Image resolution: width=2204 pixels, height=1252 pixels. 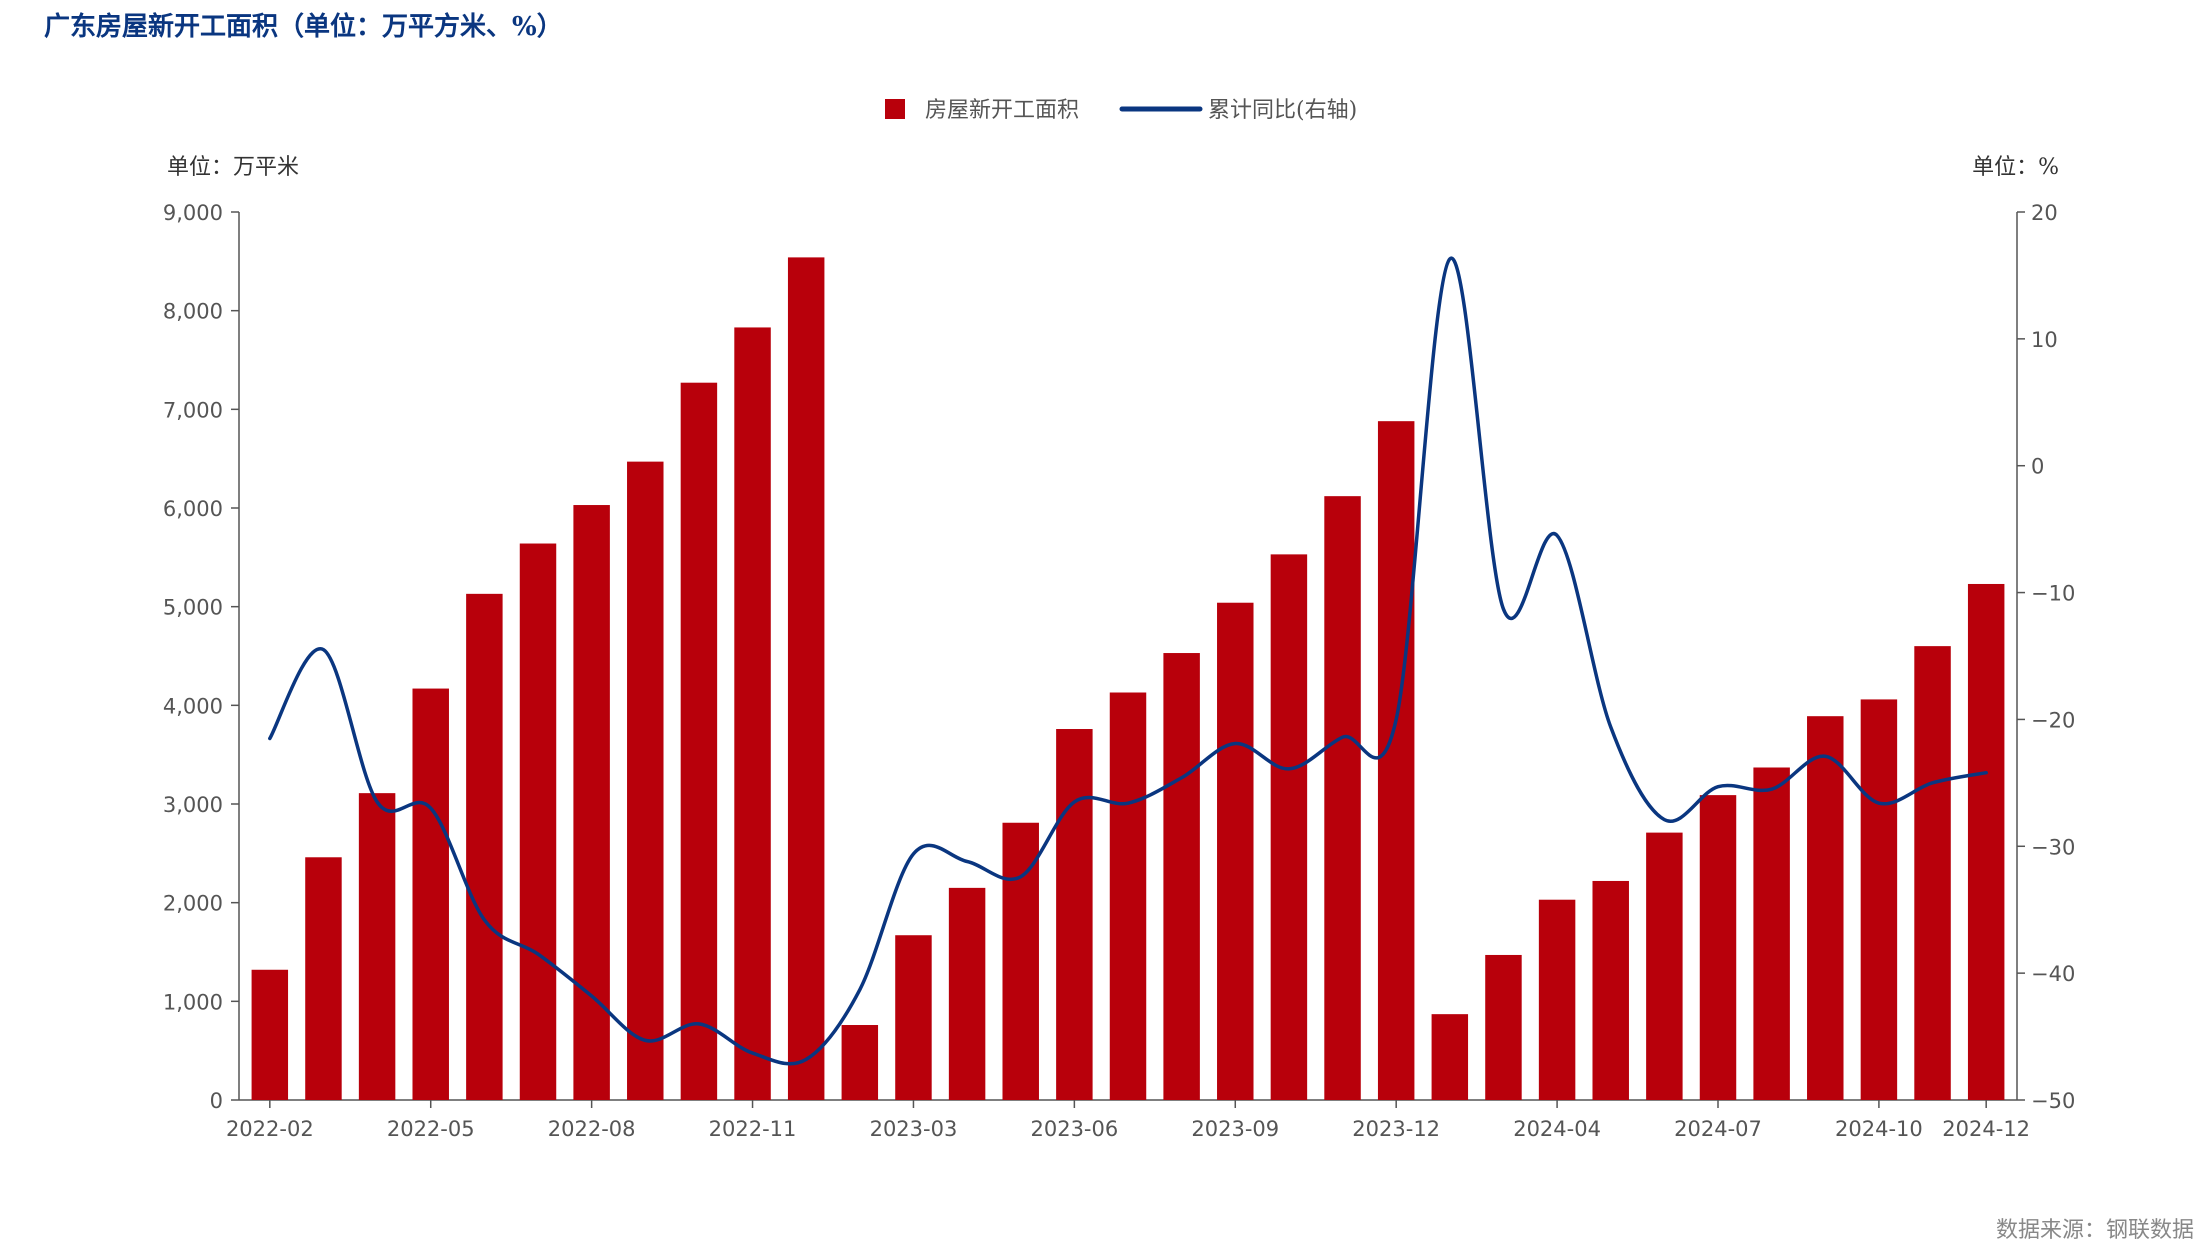 I want to click on right-axis-unit-label: 单位：%, so click(x=2015, y=167).